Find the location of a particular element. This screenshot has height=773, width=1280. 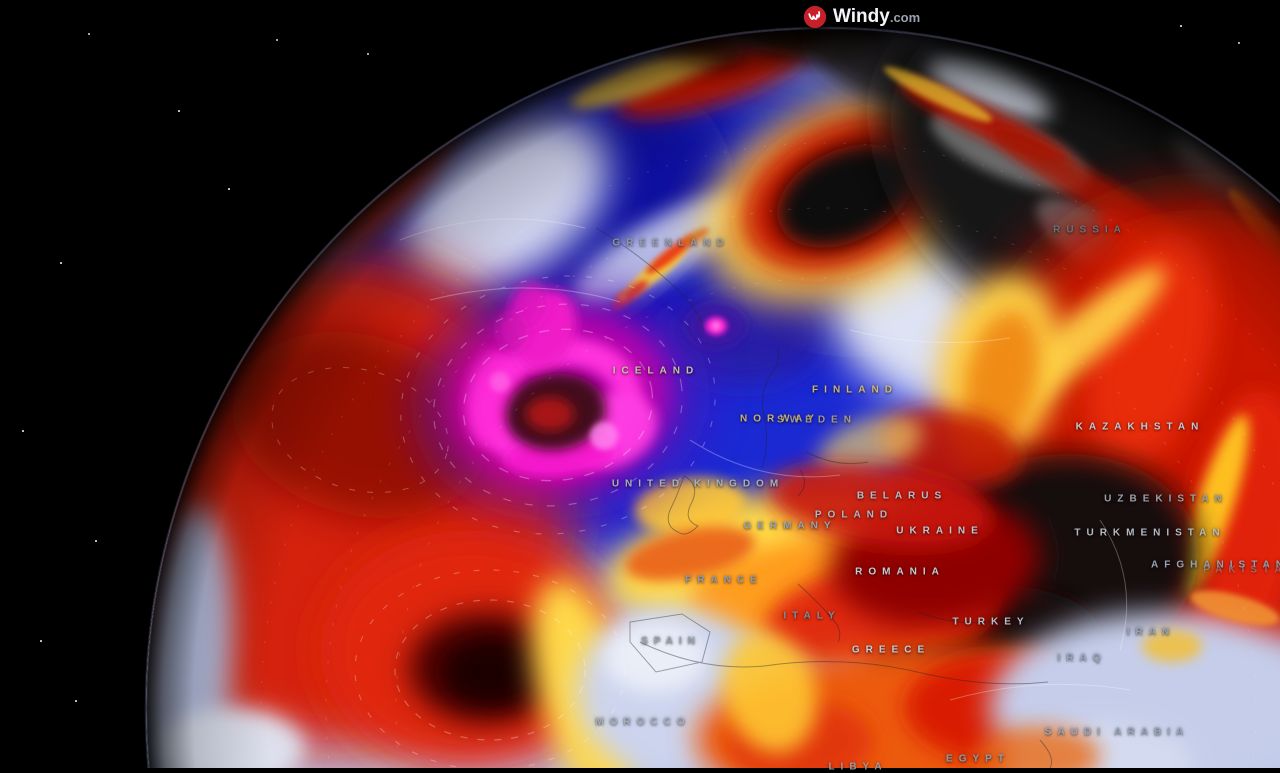

windy-wordmark: Windy .com is located at coordinates (876, 17).